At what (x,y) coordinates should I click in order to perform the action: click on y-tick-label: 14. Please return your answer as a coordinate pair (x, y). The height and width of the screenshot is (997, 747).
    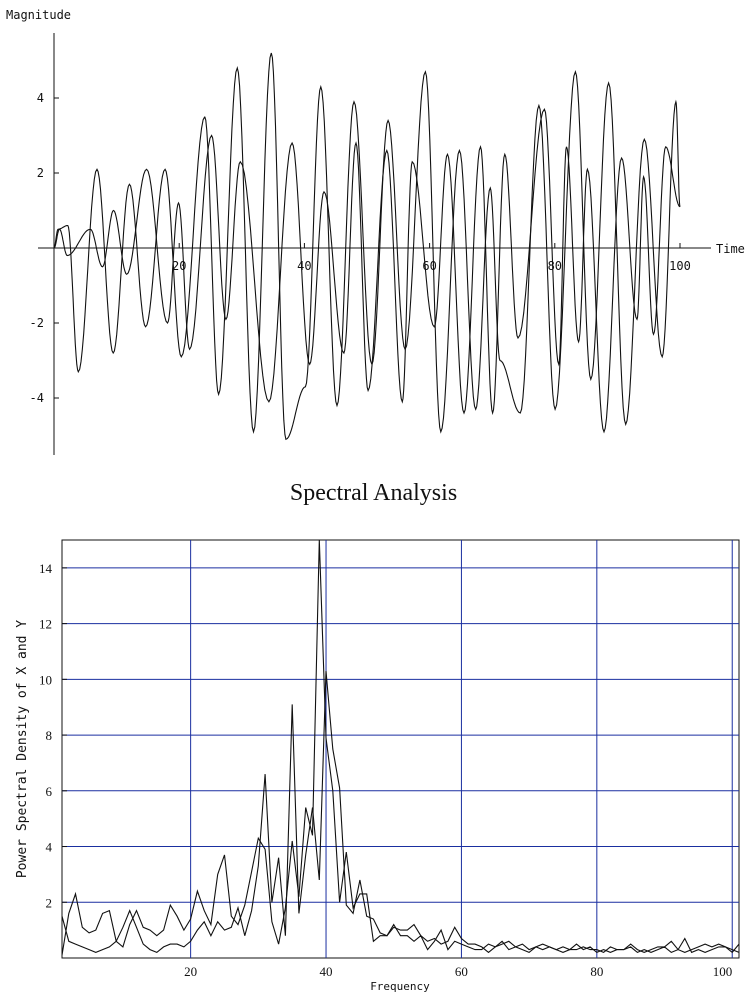
    Looking at the image, I should click on (46, 568).